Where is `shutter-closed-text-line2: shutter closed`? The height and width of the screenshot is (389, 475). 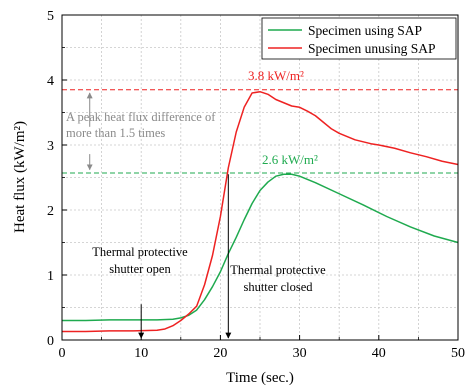 shutter-closed-text-line2: shutter closed is located at coordinates (278, 287).